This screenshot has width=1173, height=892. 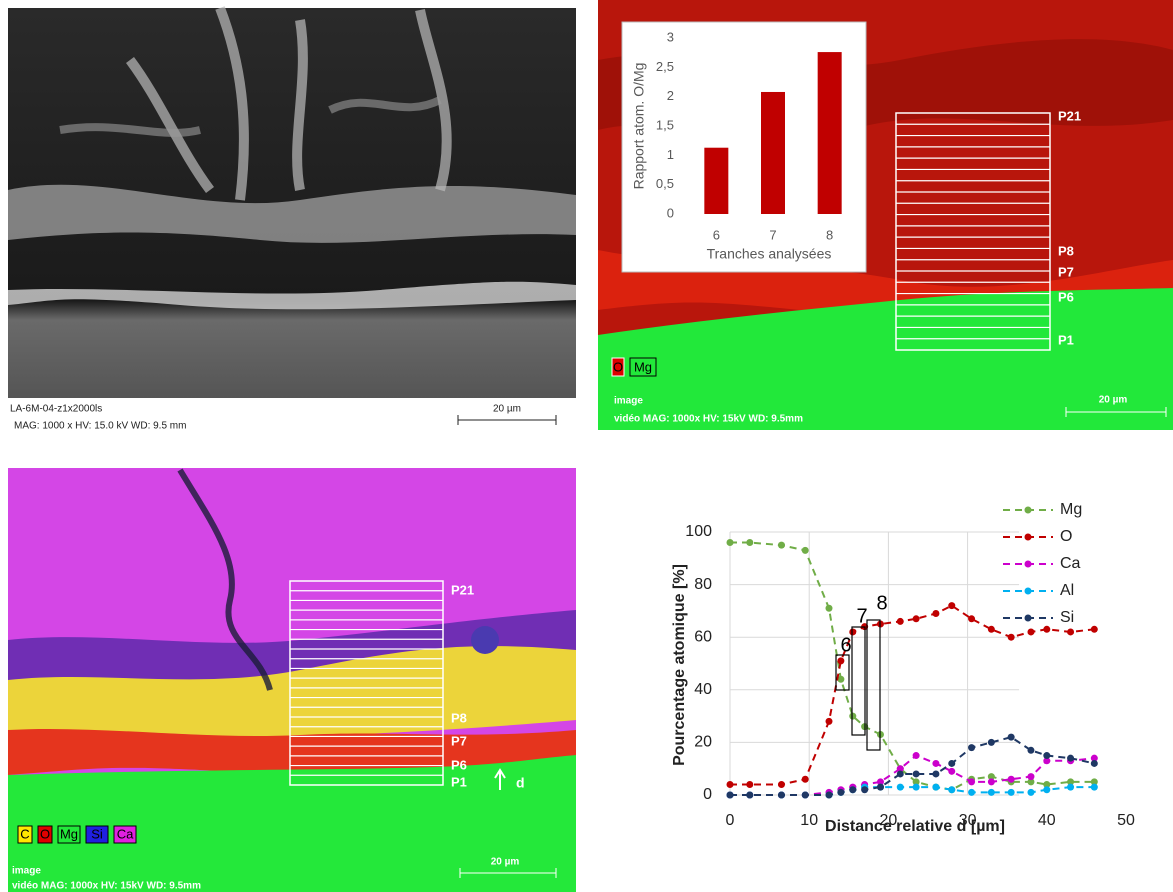 I want to click on direction-arrow, so click(x=500, y=779).